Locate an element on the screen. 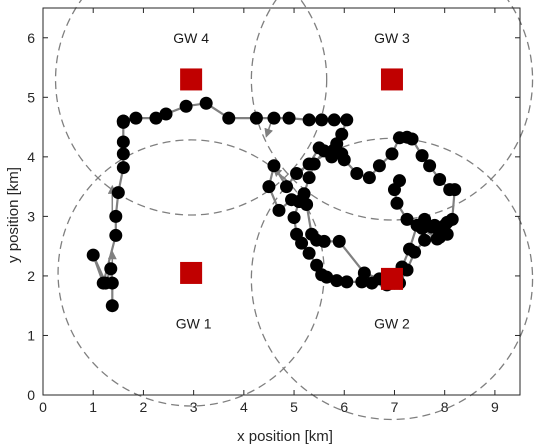 This screenshot has height=448, width=535. gateway-label-gw1: GW 1 is located at coordinates (194, 324).